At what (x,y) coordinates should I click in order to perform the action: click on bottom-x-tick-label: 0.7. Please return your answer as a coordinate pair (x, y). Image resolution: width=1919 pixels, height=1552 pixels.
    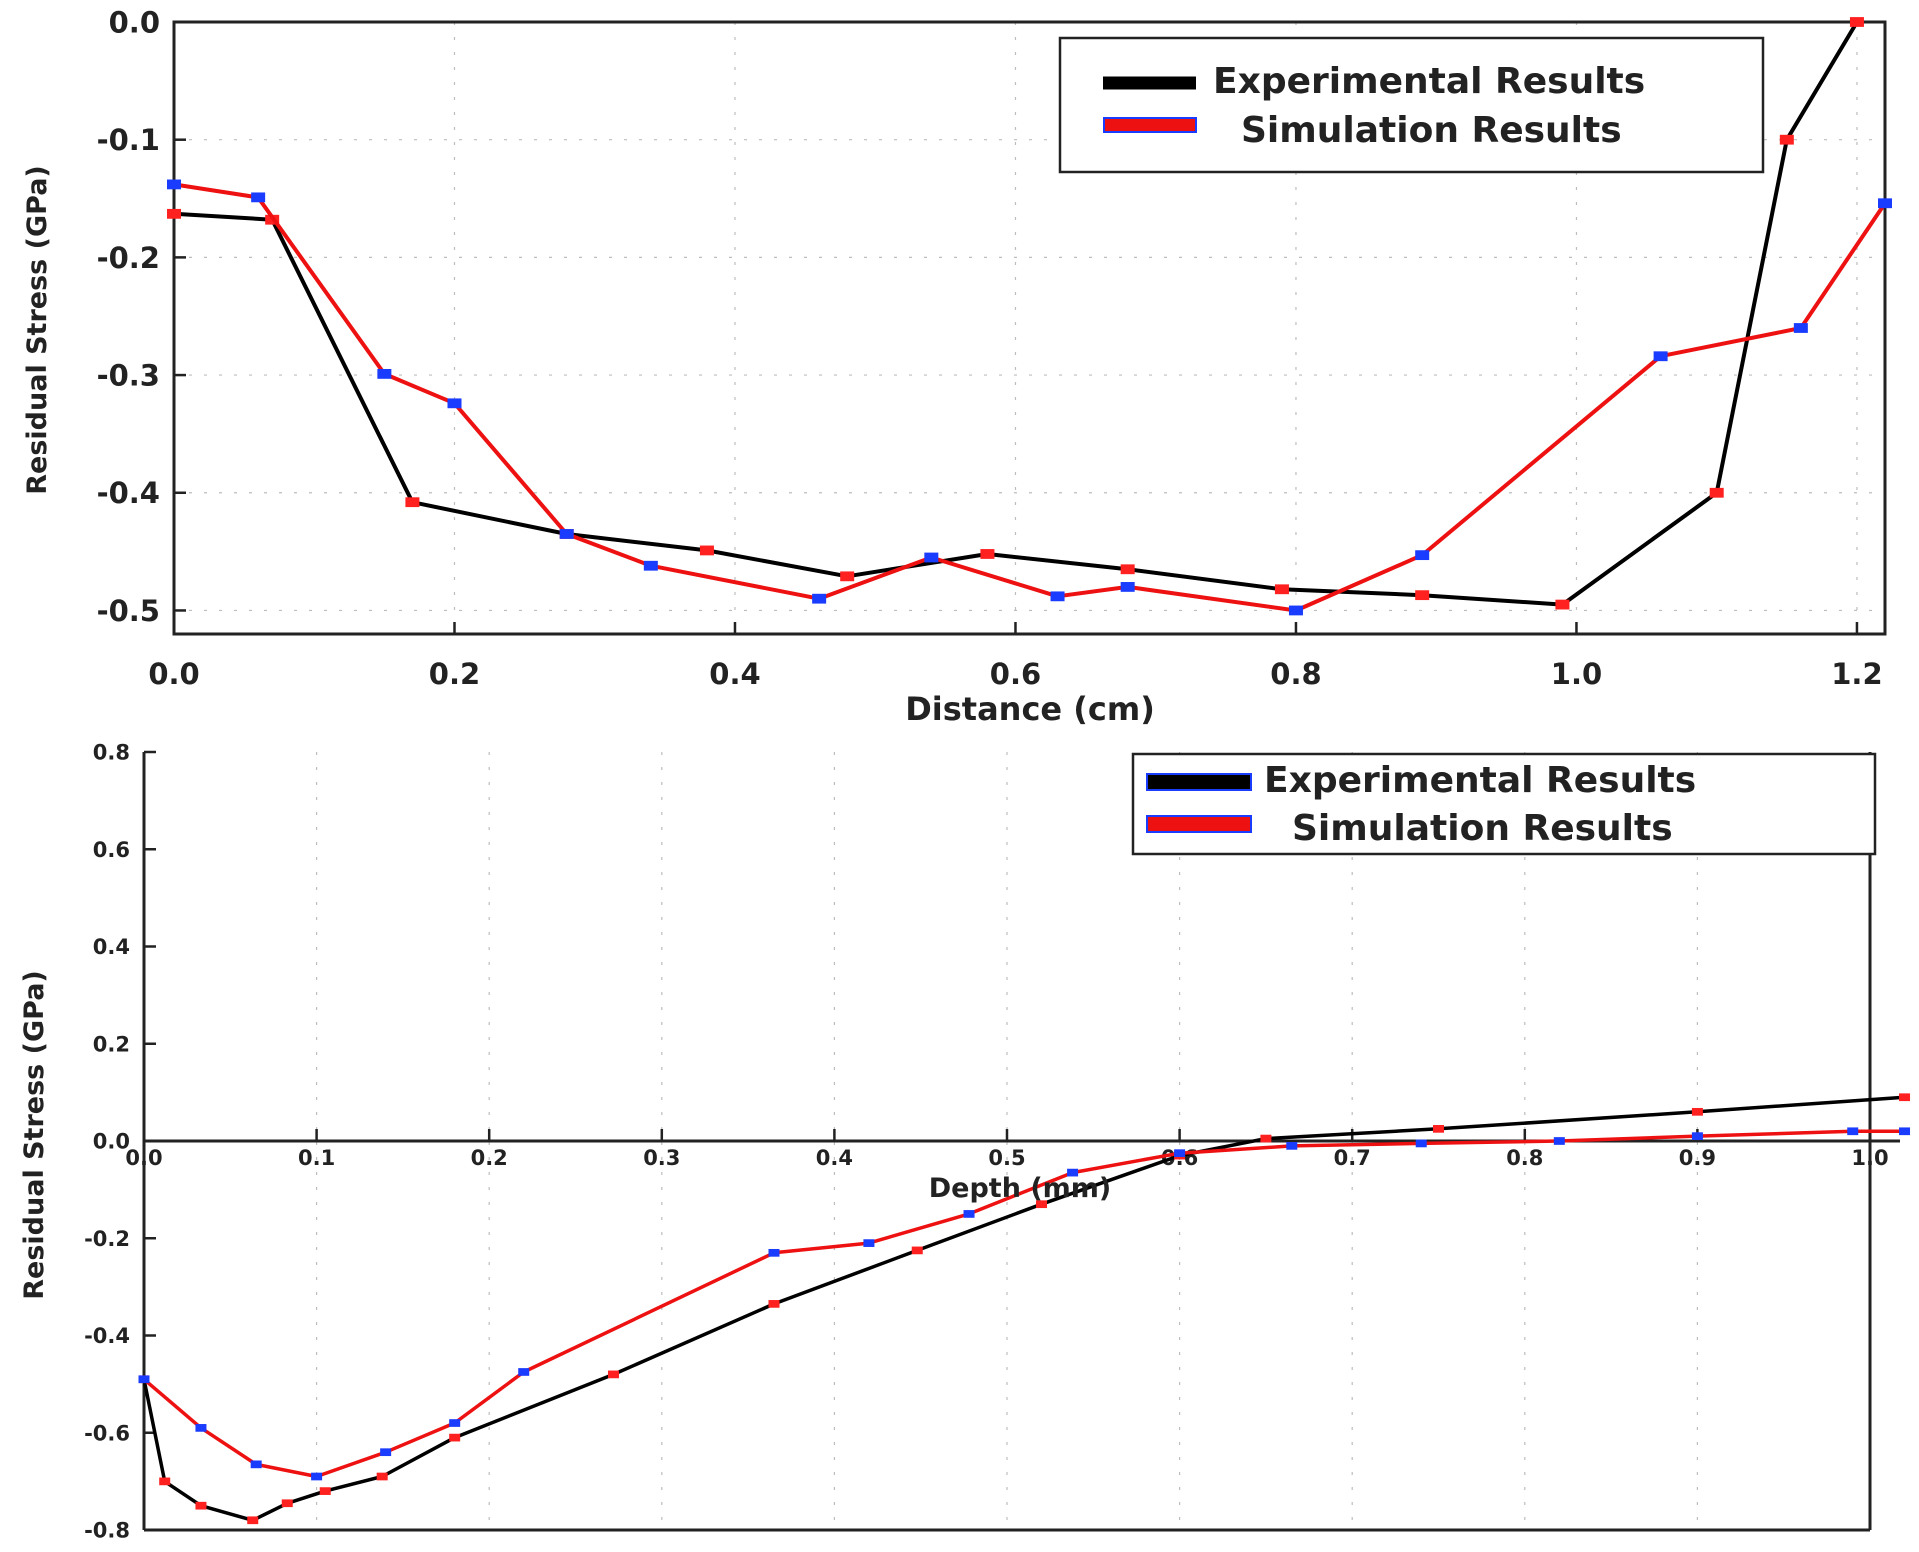
    Looking at the image, I should click on (1352, 1158).